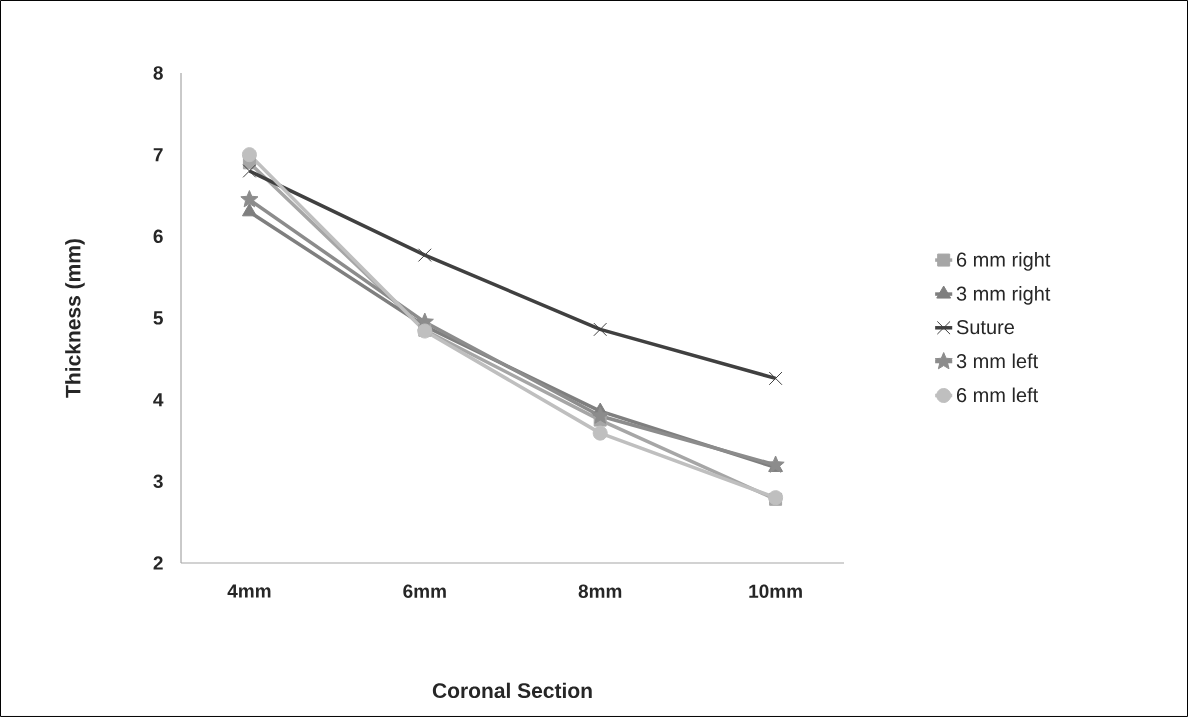 The height and width of the screenshot is (717, 1188). Describe the element at coordinates (775, 591) in the screenshot. I see `x-tick-label: 10mm` at that location.